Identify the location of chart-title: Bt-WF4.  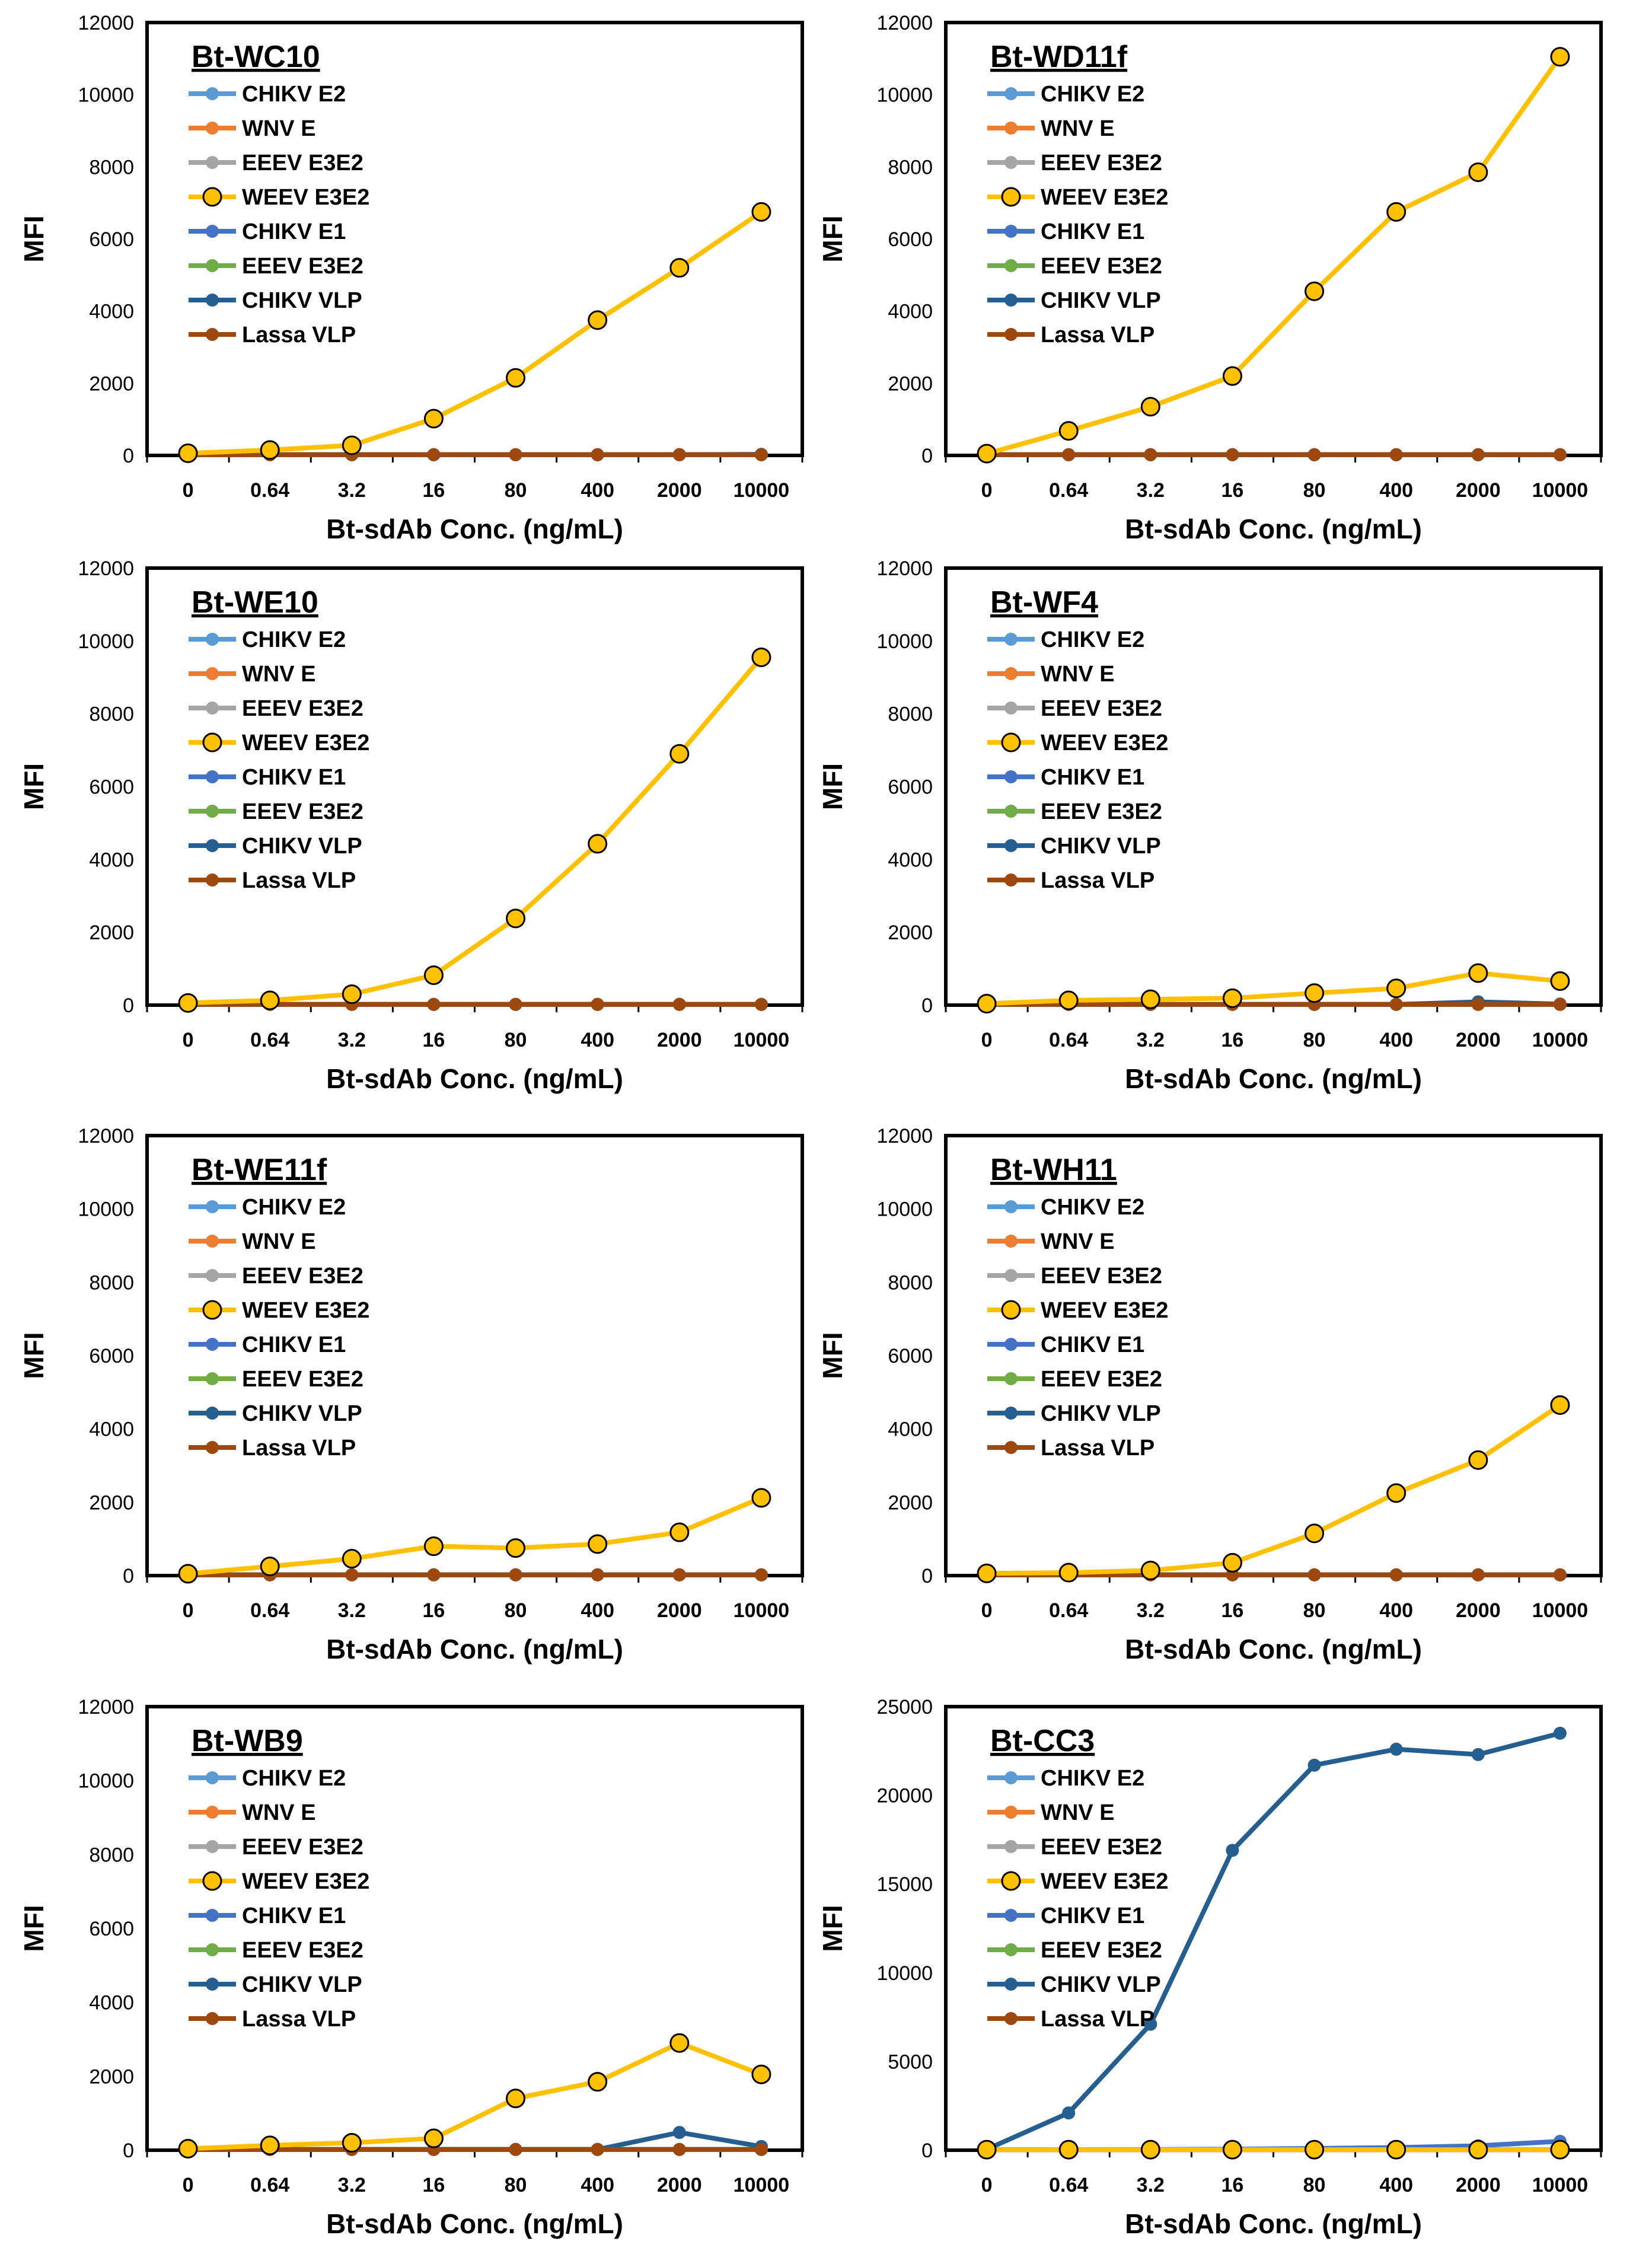
(1044, 603).